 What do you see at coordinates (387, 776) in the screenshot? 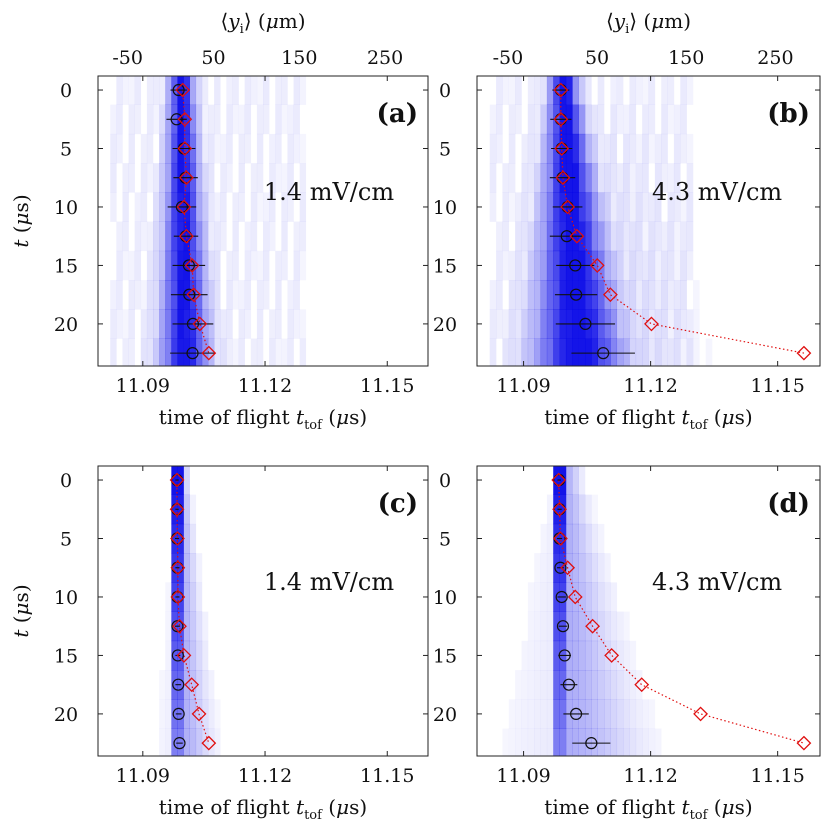
I see `x-tick-label: 11.15` at bounding box center [387, 776].